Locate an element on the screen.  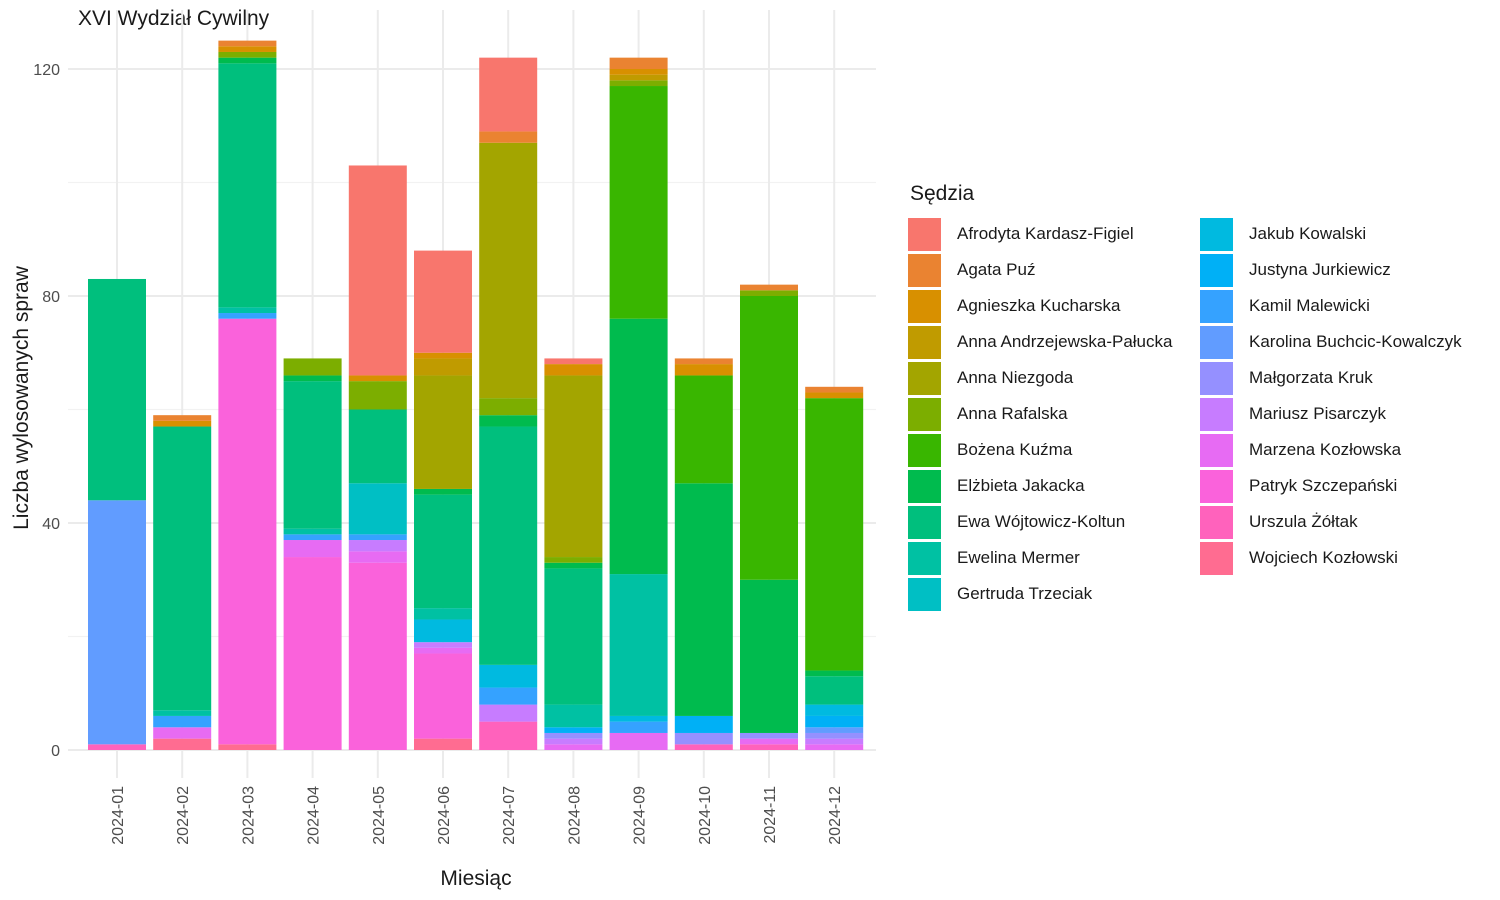
legend-label: Elżbieta Jakacka is located at coordinates (1021, 485).